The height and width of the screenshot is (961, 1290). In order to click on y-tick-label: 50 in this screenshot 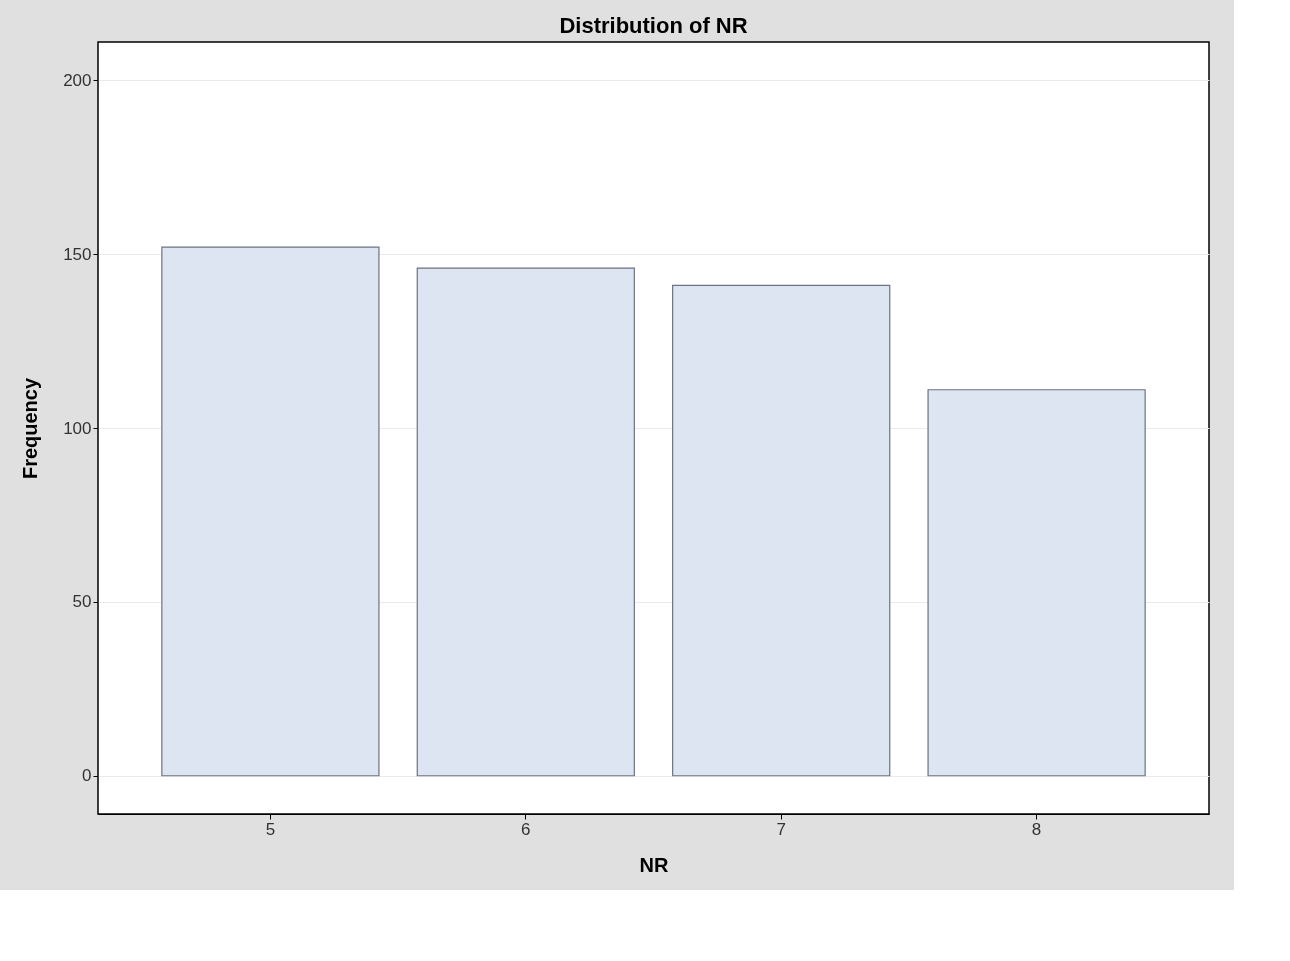, I will do `click(82, 602)`.